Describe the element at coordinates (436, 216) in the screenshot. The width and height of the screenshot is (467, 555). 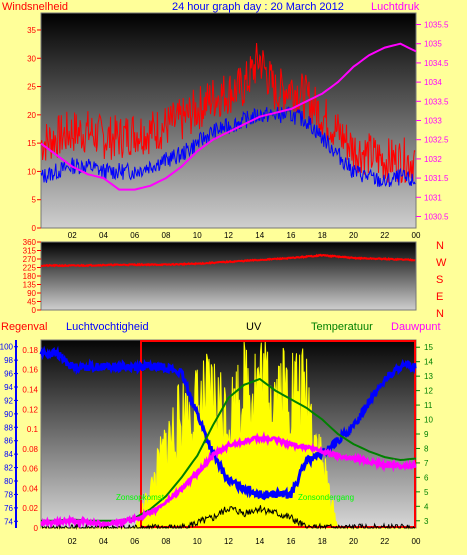
I see `pressure-tick-label: 1030.5` at that location.